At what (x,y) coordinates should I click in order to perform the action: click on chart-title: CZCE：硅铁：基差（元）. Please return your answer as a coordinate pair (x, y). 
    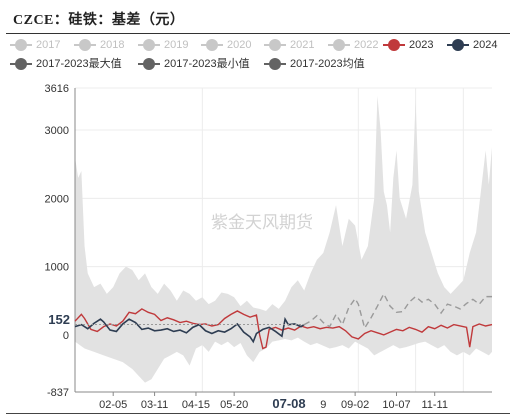
    Looking at the image, I should click on (99, 20).